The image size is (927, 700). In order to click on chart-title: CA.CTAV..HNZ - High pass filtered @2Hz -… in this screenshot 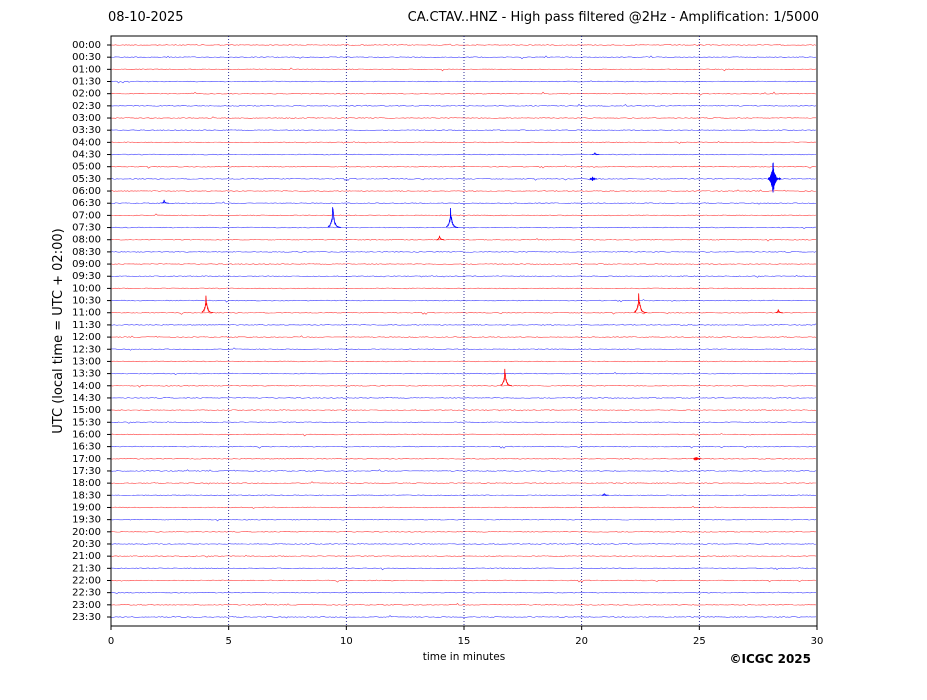, I will do `click(613, 17)`.